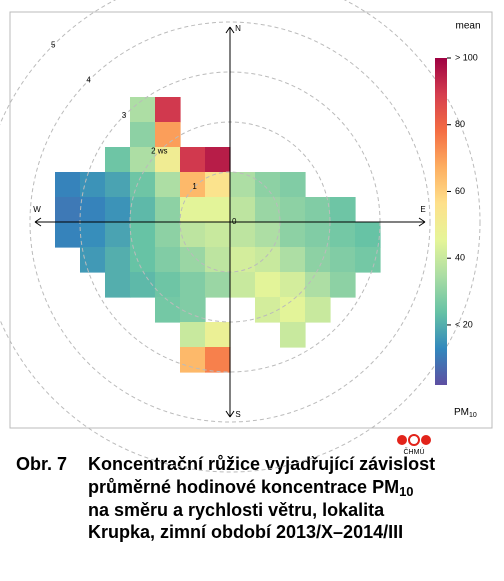 Image resolution: width=504 pixels, height=581 pixels. Describe the element at coordinates (461, 412) in the screenshot. I see `unit: PM` at that location.